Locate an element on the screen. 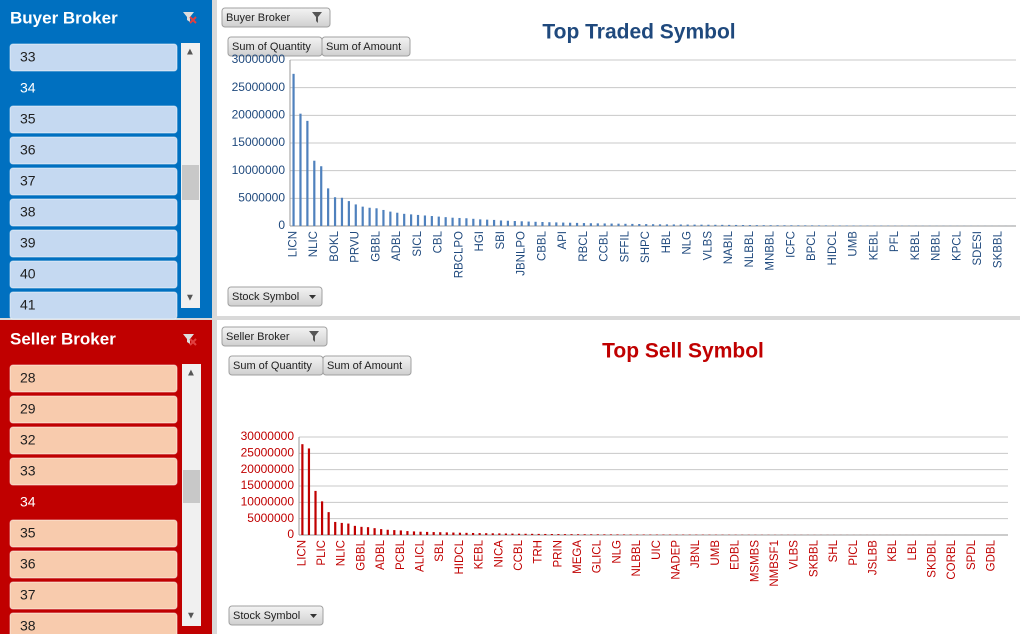  x-tick-label: NLBBL is located at coordinates (637, 557).